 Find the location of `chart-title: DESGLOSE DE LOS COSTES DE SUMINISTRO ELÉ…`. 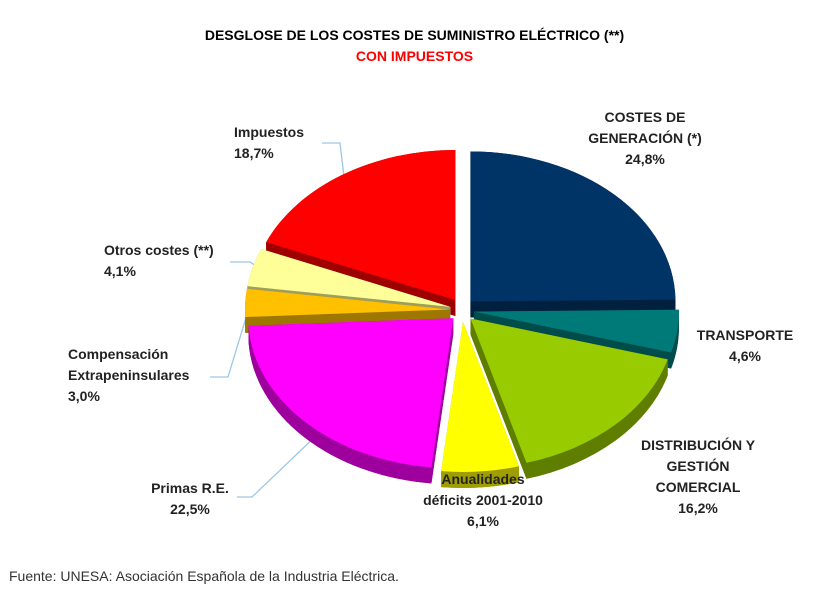

chart-title: DESGLOSE DE LOS COSTES DE SUMINISTRO ELÉ… is located at coordinates (414, 35).